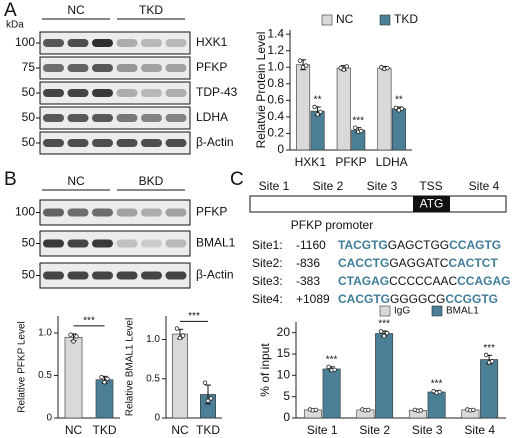  Describe the element at coordinates (322, 430) in the screenshot. I see `x-tick-label: Site 1` at that location.